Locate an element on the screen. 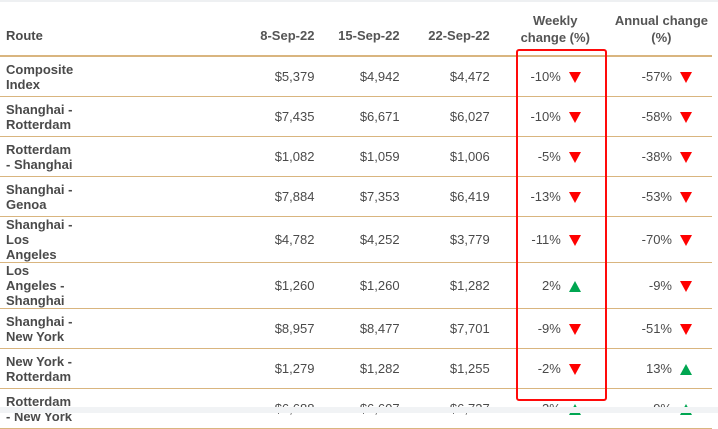  annual-change-value: -53% is located at coordinates (656, 196).